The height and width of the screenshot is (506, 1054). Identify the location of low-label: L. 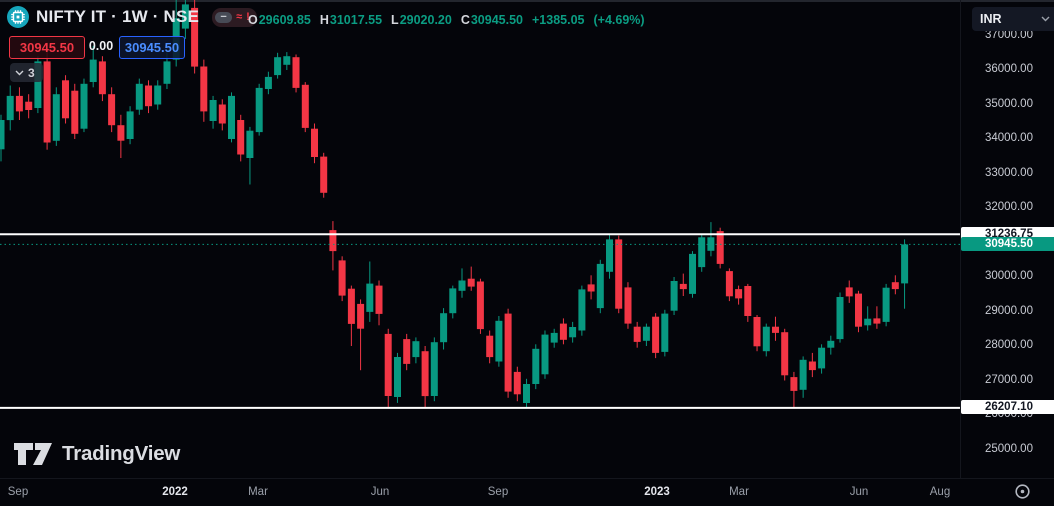
(395, 20).